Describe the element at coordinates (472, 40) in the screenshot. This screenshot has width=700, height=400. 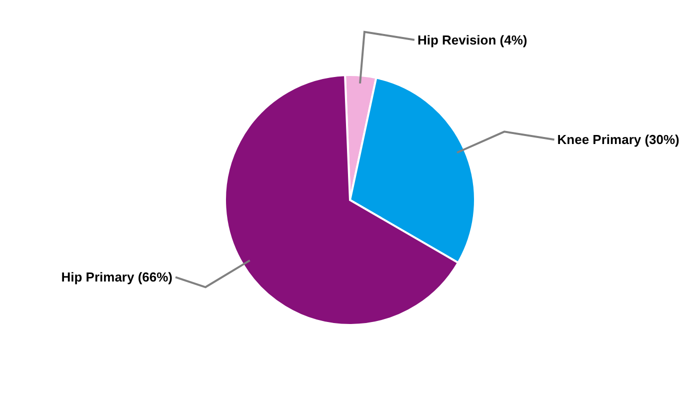
I see `slice-label: Hip Revision (4%)` at that location.